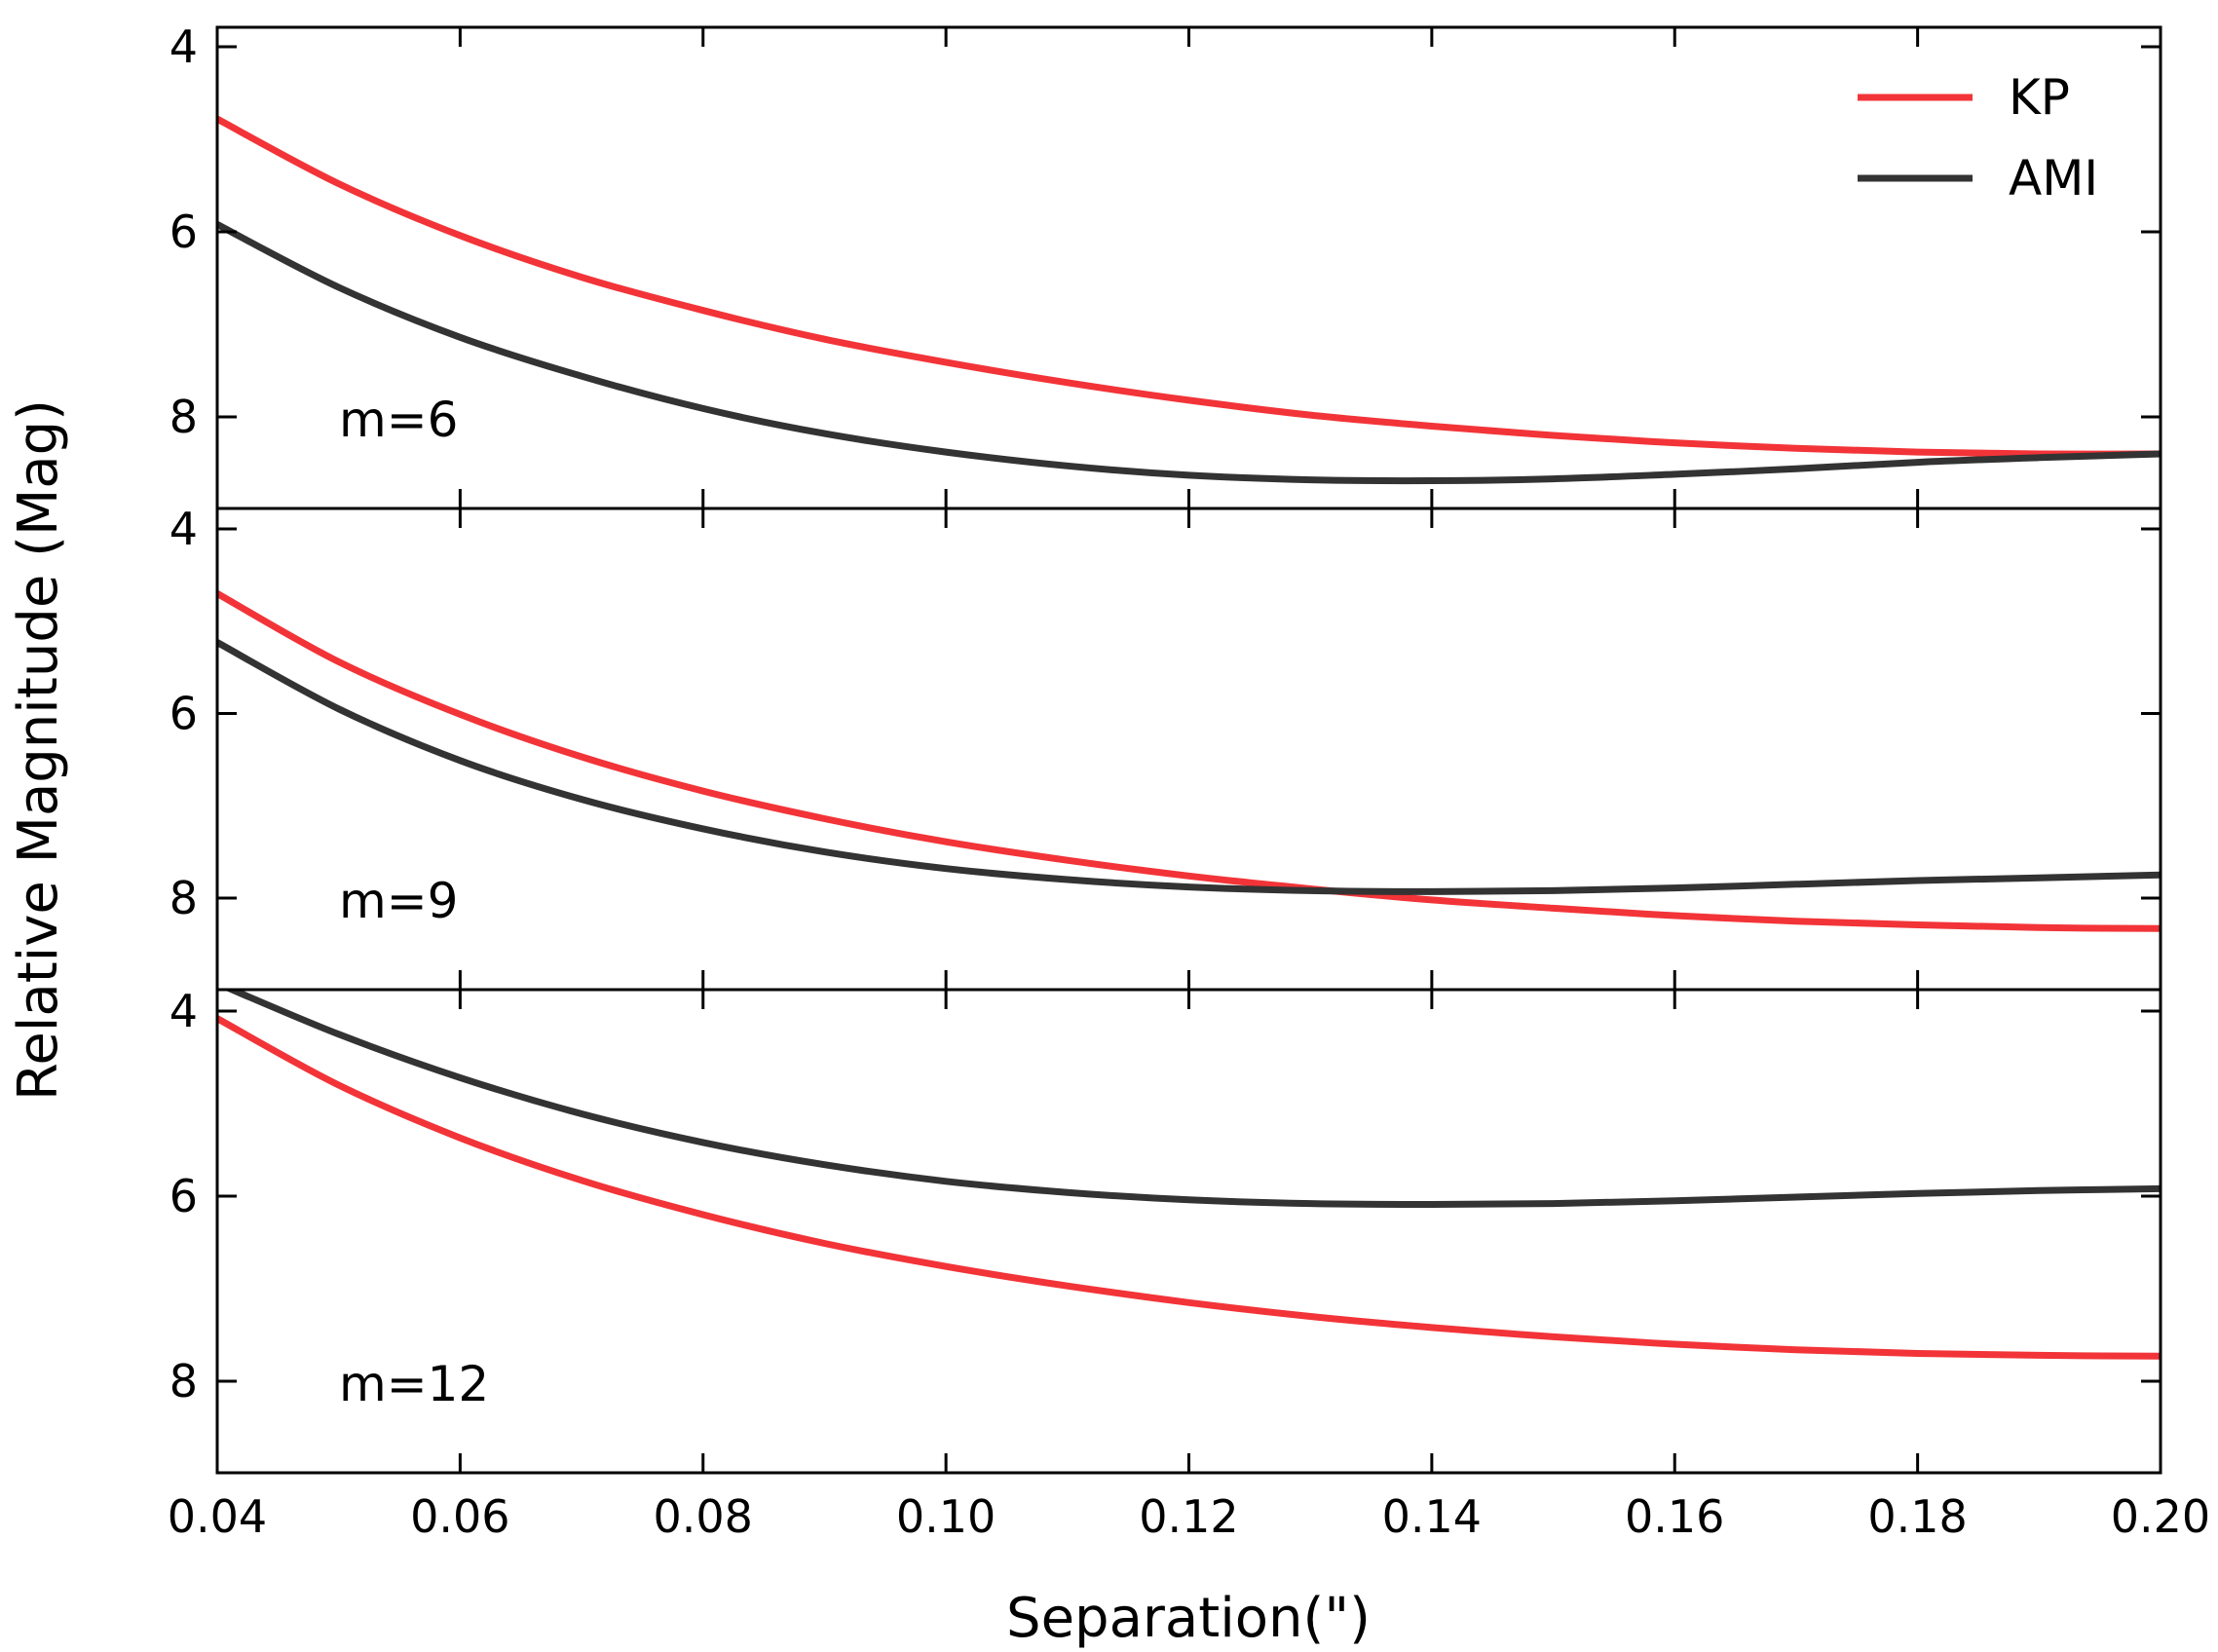  Describe the element at coordinates (1674, 1517) in the screenshot. I see `x-tick-label: 0.16` at that location.